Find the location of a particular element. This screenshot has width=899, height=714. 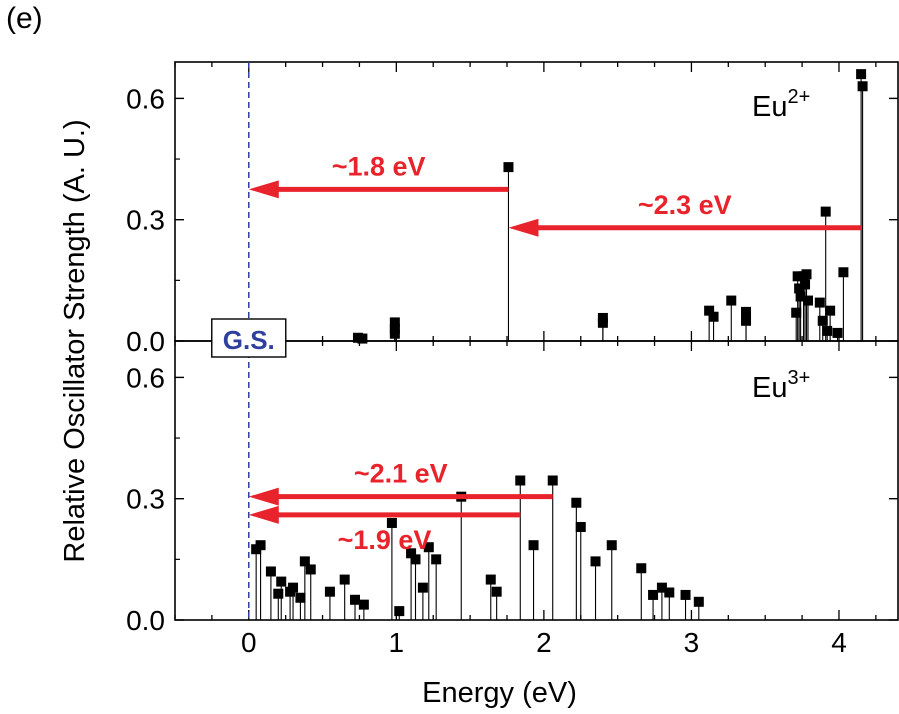

energy-arrow-label: ~2.3 eV is located at coordinates (685, 205).